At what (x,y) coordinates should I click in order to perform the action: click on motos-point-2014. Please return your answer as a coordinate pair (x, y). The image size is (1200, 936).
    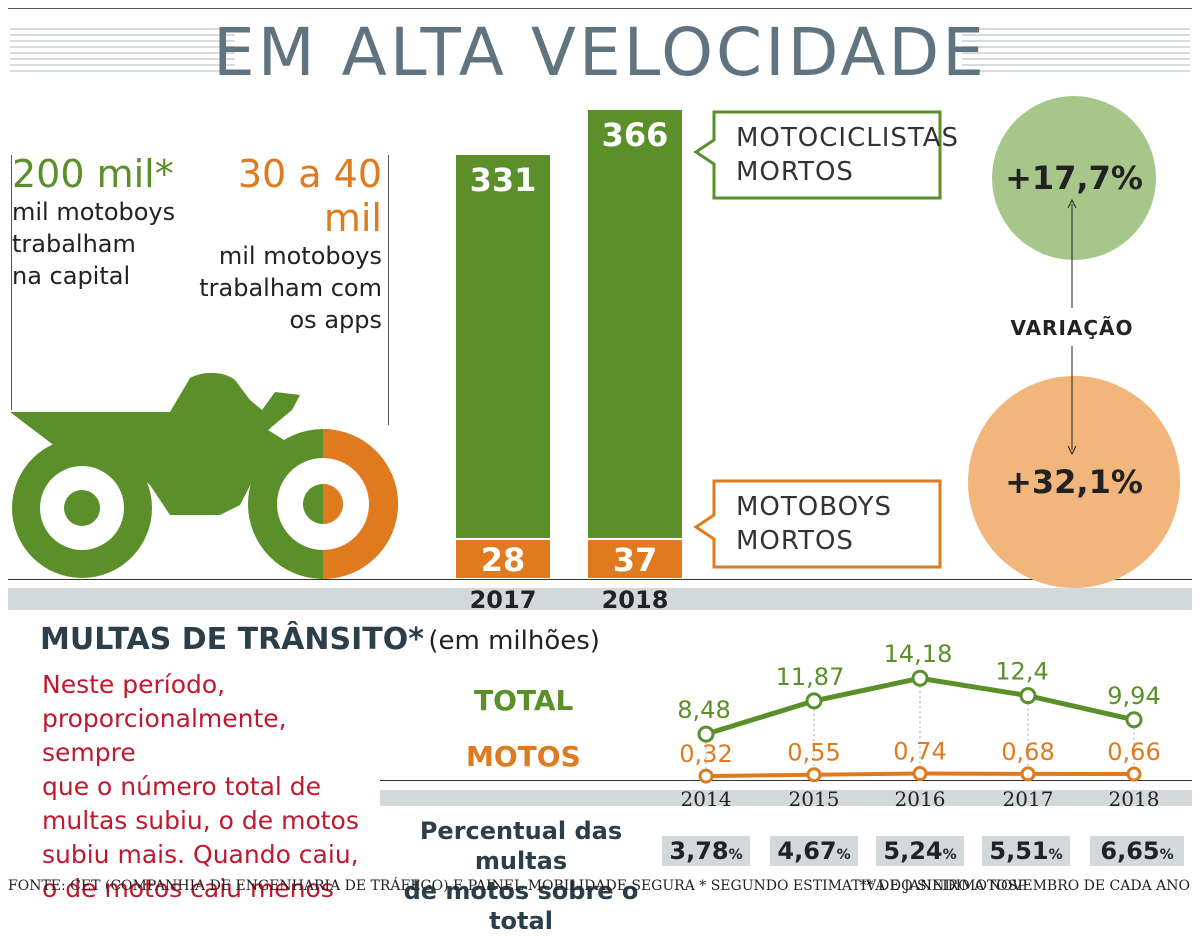
    Looking at the image, I should click on (706, 776).